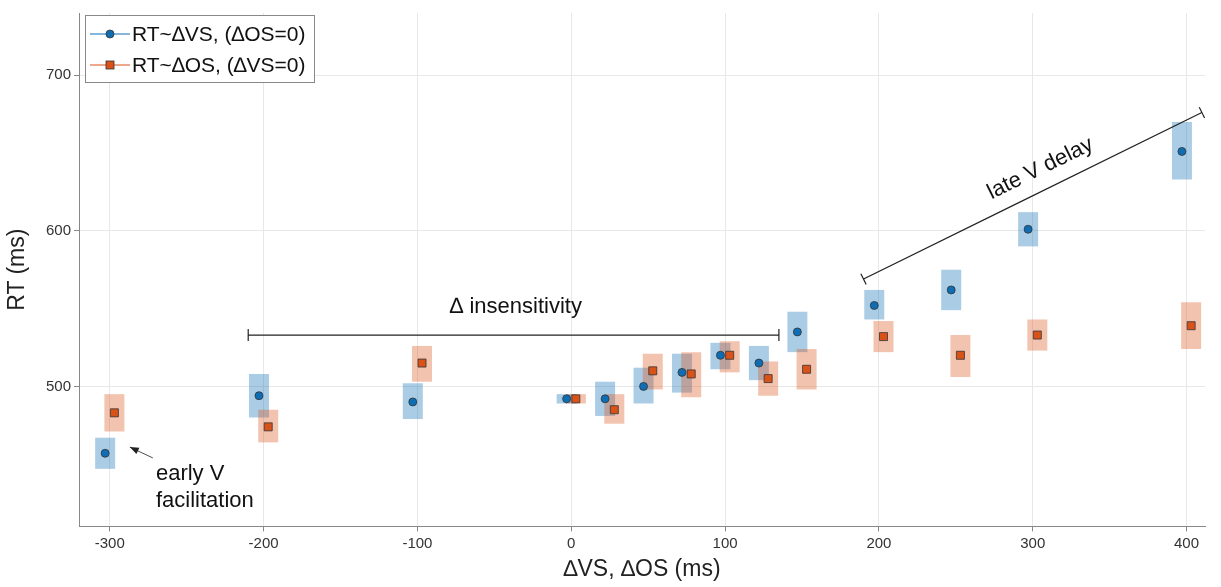 Image resolution: width=1221 pixels, height=587 pixels. I want to click on legend-label: RT~∆OS, (∆VS=0), so click(219, 64).